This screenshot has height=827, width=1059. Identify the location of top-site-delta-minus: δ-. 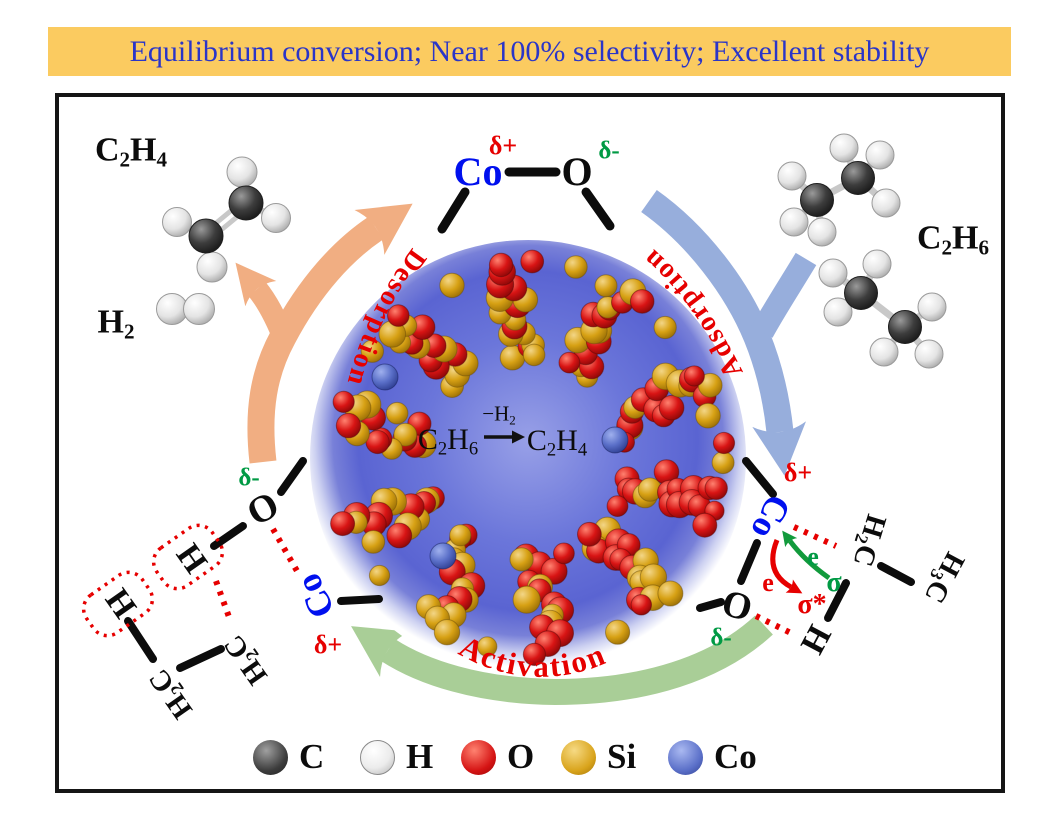
(609, 151).